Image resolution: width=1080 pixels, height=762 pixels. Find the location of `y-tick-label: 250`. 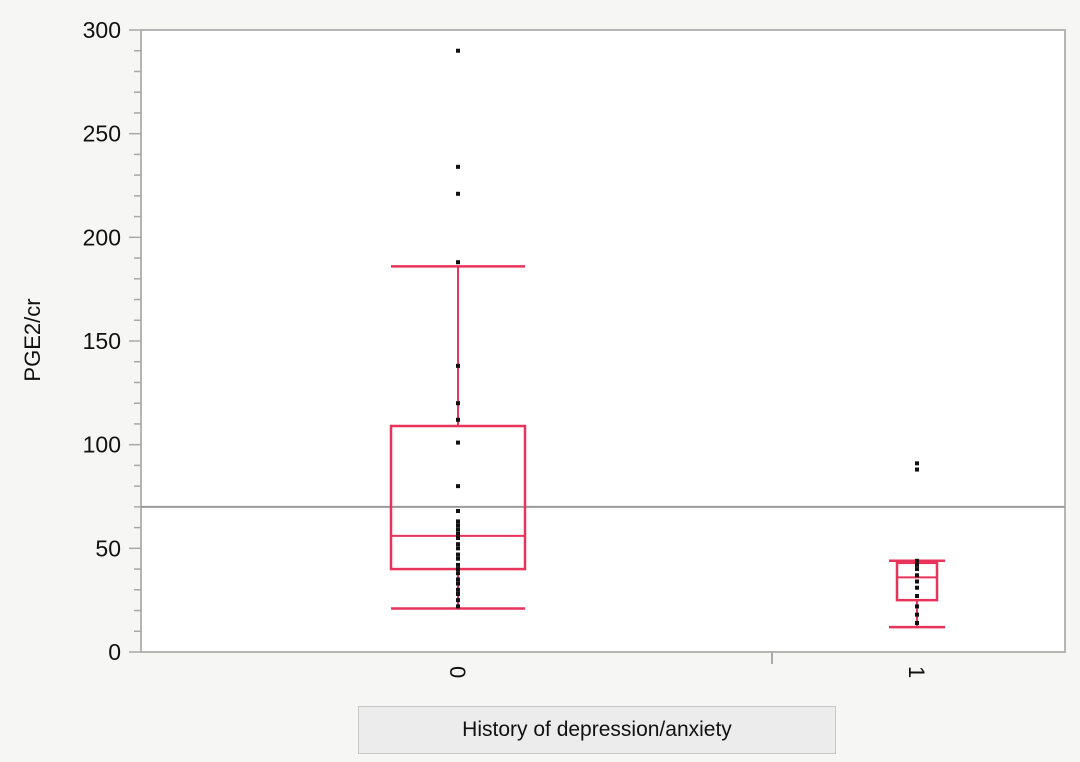

y-tick-label: 250 is located at coordinates (102, 134).